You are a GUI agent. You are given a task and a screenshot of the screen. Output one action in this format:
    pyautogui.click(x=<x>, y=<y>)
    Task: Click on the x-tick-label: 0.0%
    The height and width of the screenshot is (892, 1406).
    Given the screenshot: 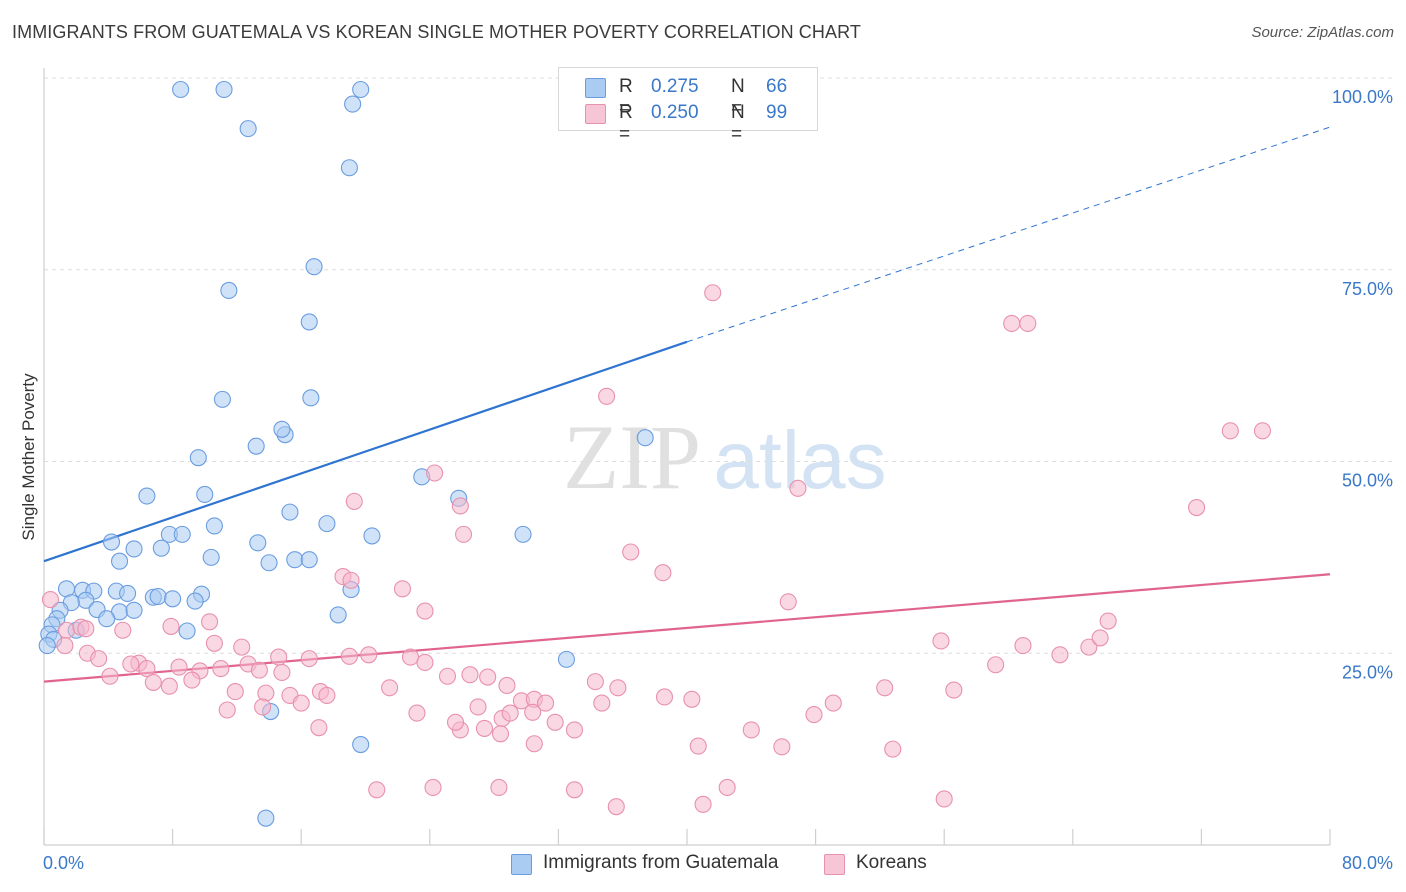 What is the action you would take?
    pyautogui.click(x=63, y=863)
    